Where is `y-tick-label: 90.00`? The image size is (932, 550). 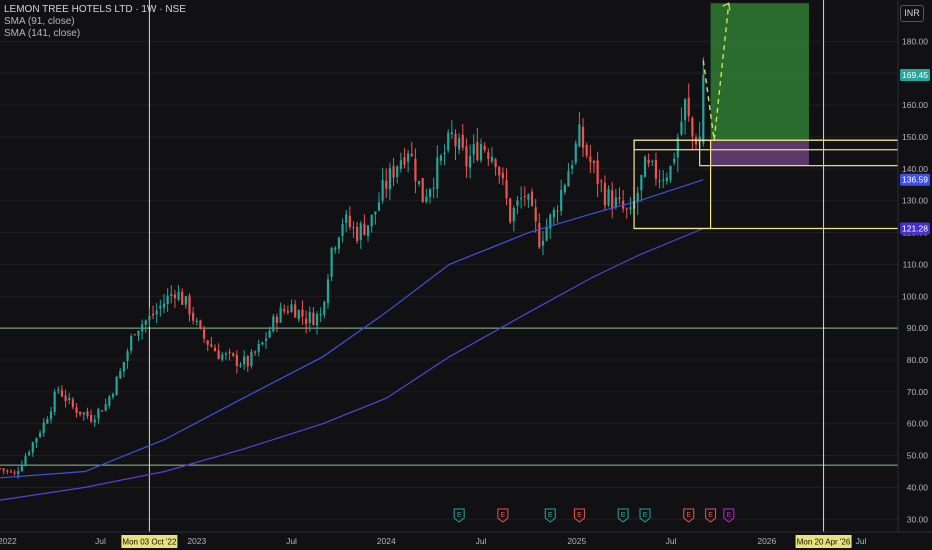
y-tick-label: 90.00 is located at coordinates (918, 328).